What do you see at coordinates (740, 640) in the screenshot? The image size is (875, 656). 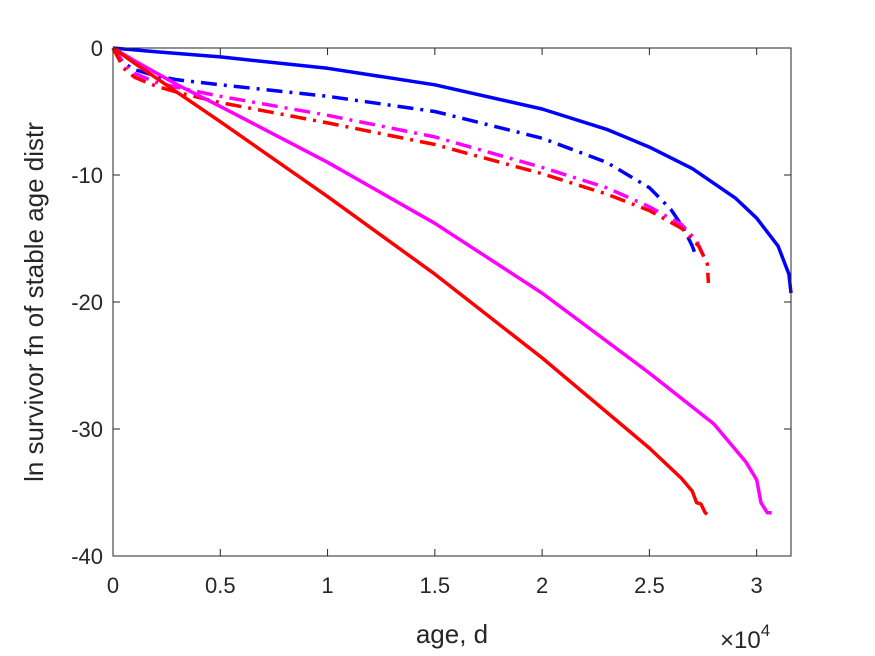 I see `x-axis-exponent-base: ×10` at bounding box center [740, 640].